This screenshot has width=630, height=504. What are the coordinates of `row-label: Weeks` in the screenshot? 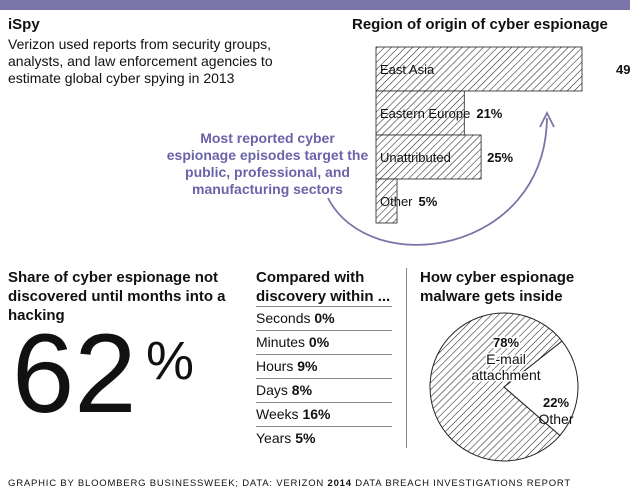 It's located at (277, 414).